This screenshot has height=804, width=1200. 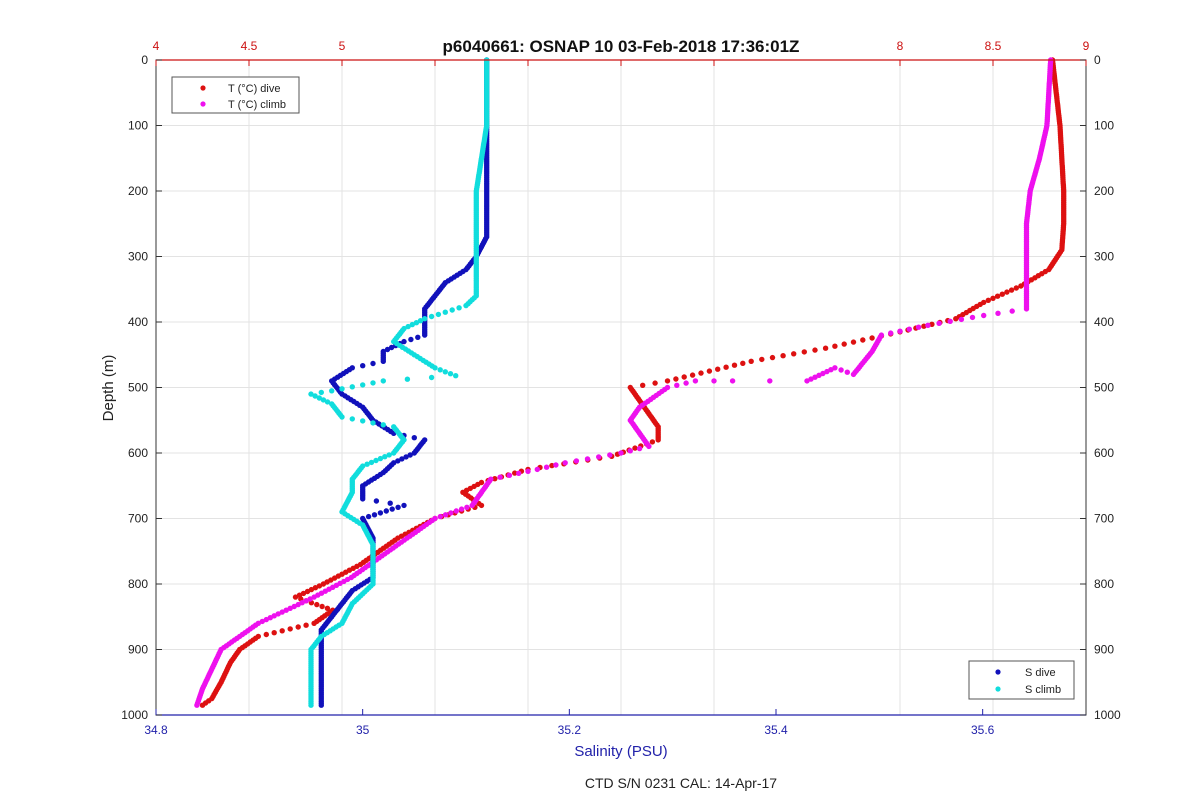 I want to click on y-tick-label-left: 900, so click(x=138, y=650).